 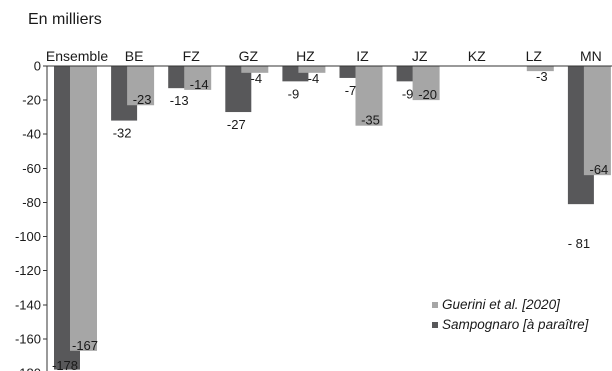 What do you see at coordinates (597, 121) in the screenshot?
I see `bar-guerini-mn` at bounding box center [597, 121].